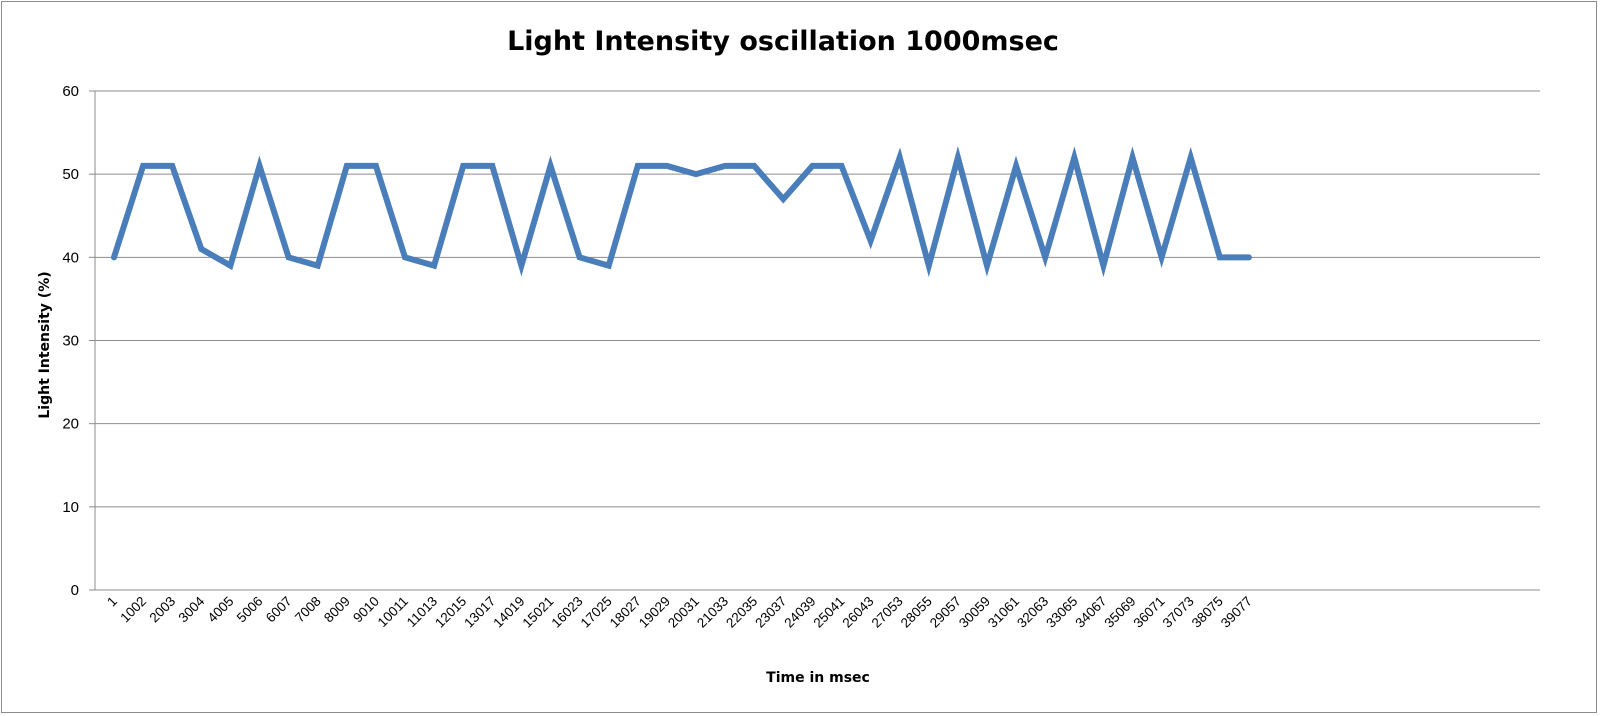 The image size is (1600, 716). Describe the element at coordinates (818, 678) in the screenshot. I see `x-axis-title: Time in msec` at that location.